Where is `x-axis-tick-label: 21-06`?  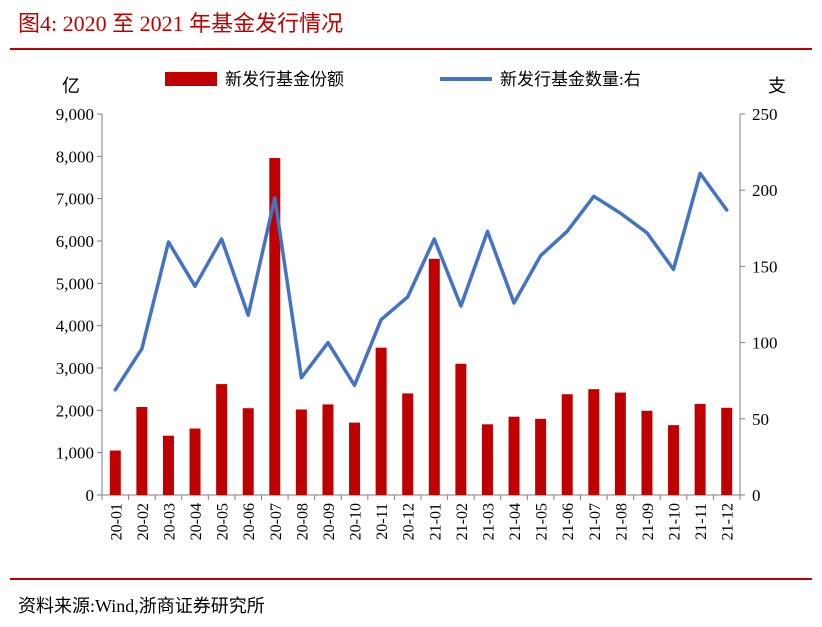 x-axis-tick-label: 21-06 is located at coordinates (568, 521).